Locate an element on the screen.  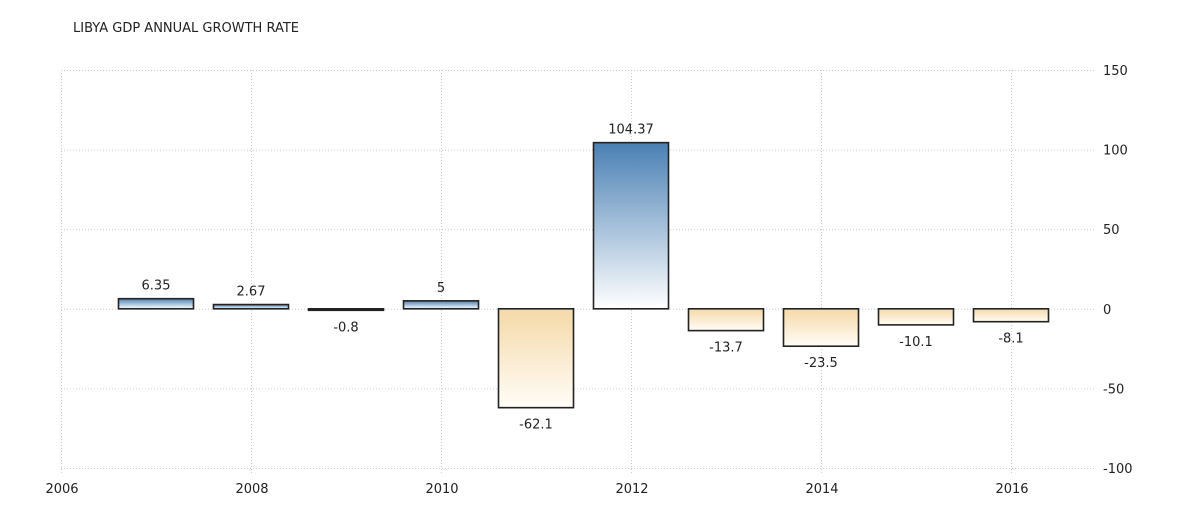
y-tick-label: -50 is located at coordinates (1113, 389).